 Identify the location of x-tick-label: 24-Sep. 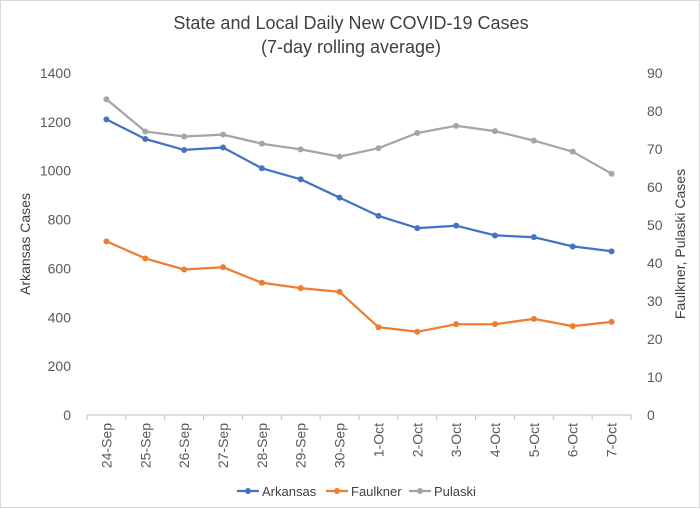
(106, 445).